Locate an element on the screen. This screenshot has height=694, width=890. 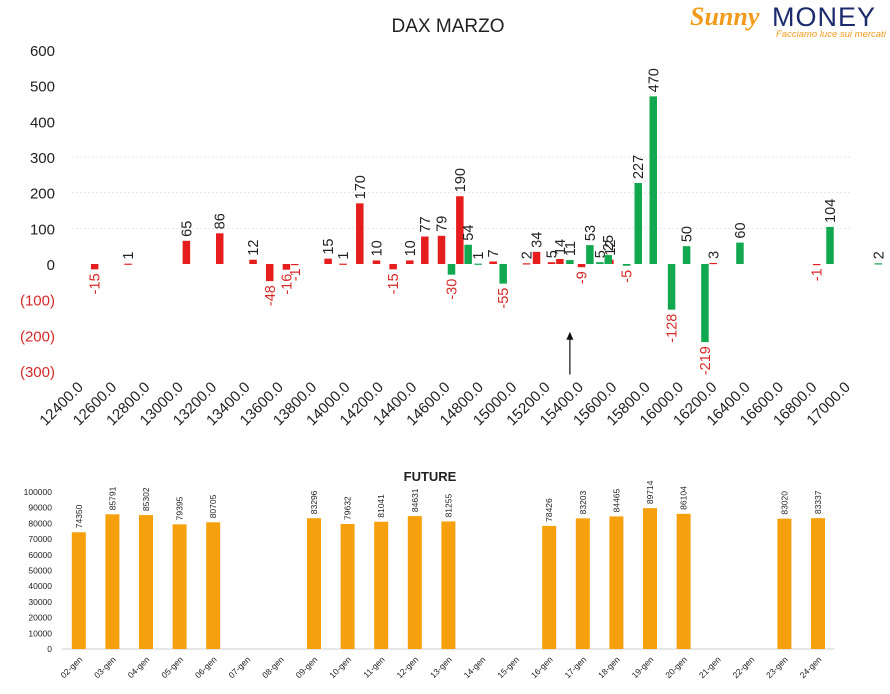
x-tick-label: 08-gen is located at coordinates (273, 667).